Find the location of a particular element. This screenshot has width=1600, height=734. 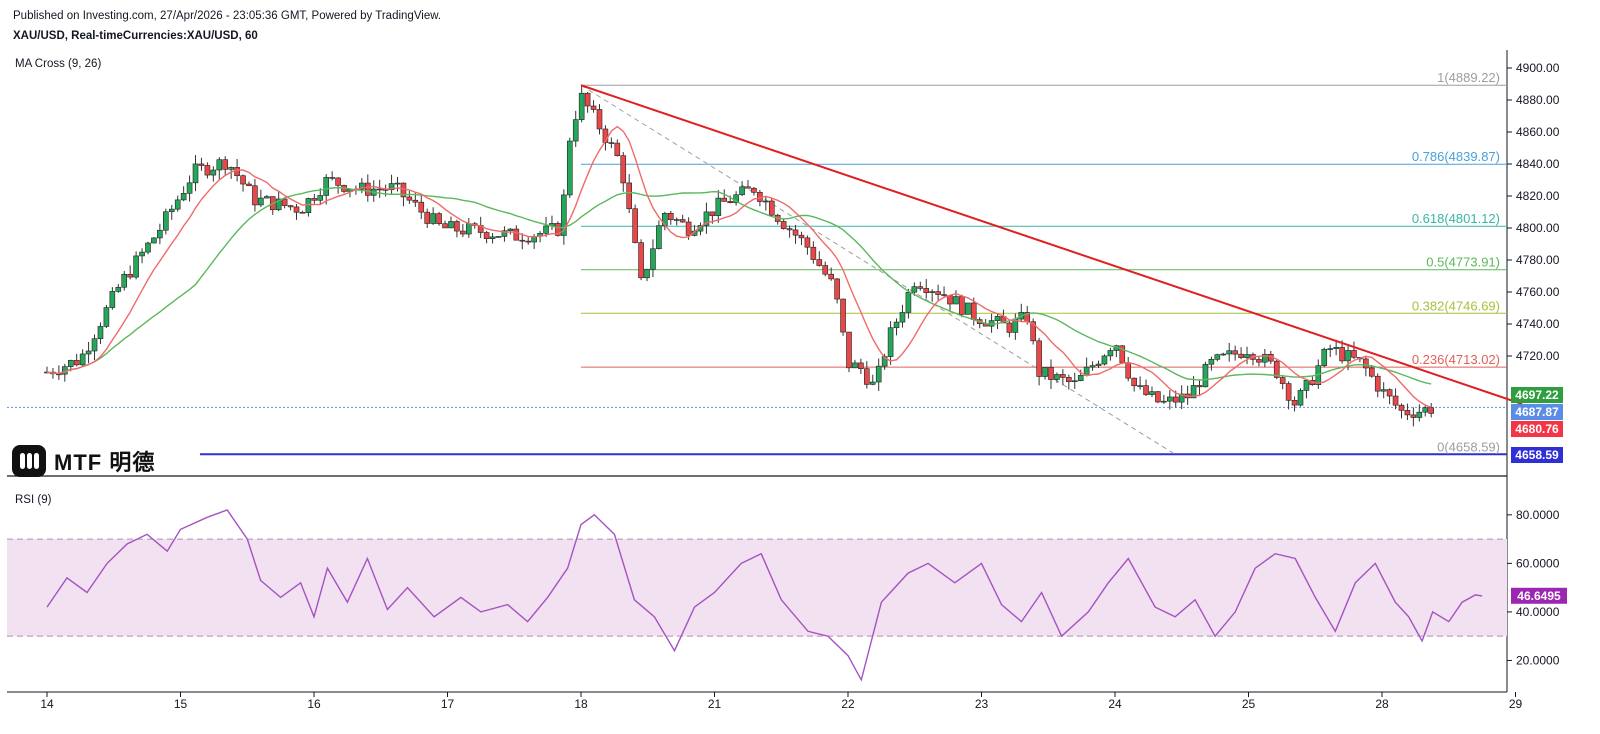

time-tick-label: 22 is located at coordinates (848, 704).